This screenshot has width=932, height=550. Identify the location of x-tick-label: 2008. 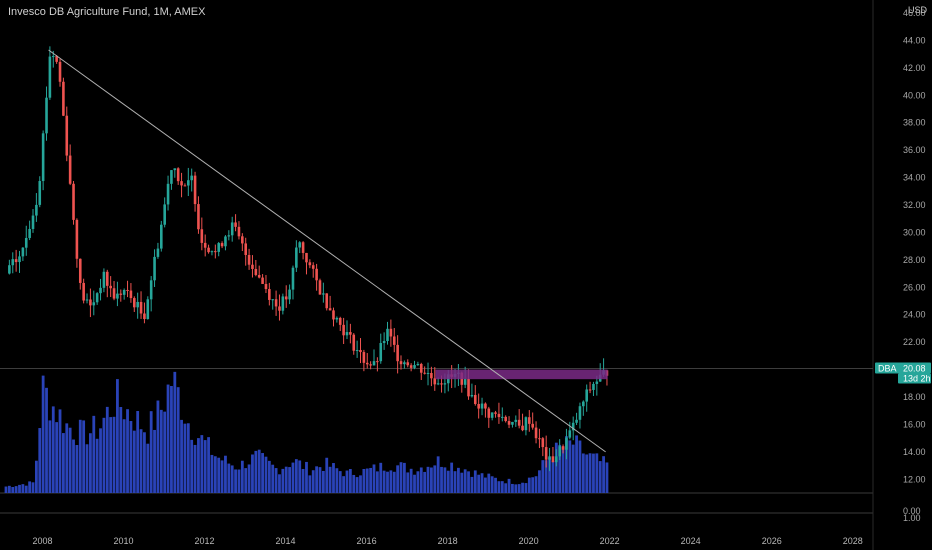
(42, 541).